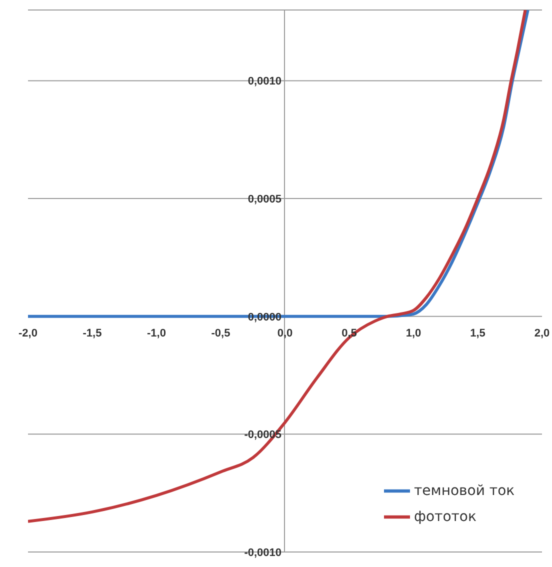 This screenshot has width=552, height=567. What do you see at coordinates (464, 490) in the screenshot?
I see `legend-label: темновой ток` at bounding box center [464, 490].